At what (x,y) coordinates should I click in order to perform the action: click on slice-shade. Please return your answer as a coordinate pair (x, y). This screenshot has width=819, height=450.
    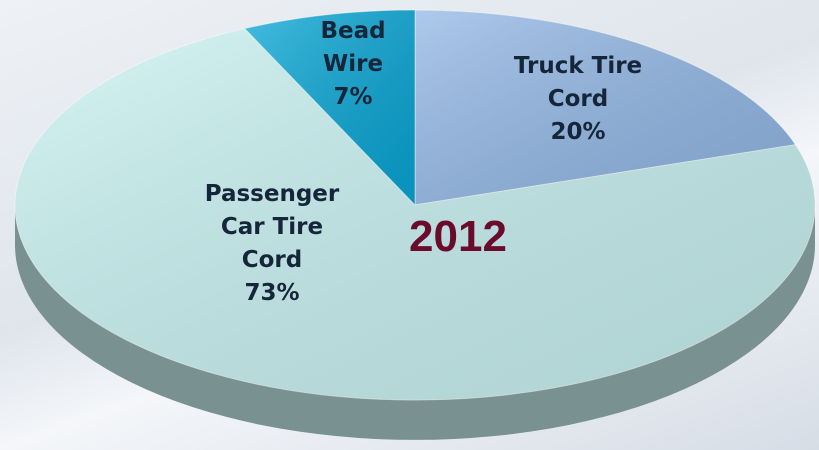
    Looking at the image, I should click on (329, 107).